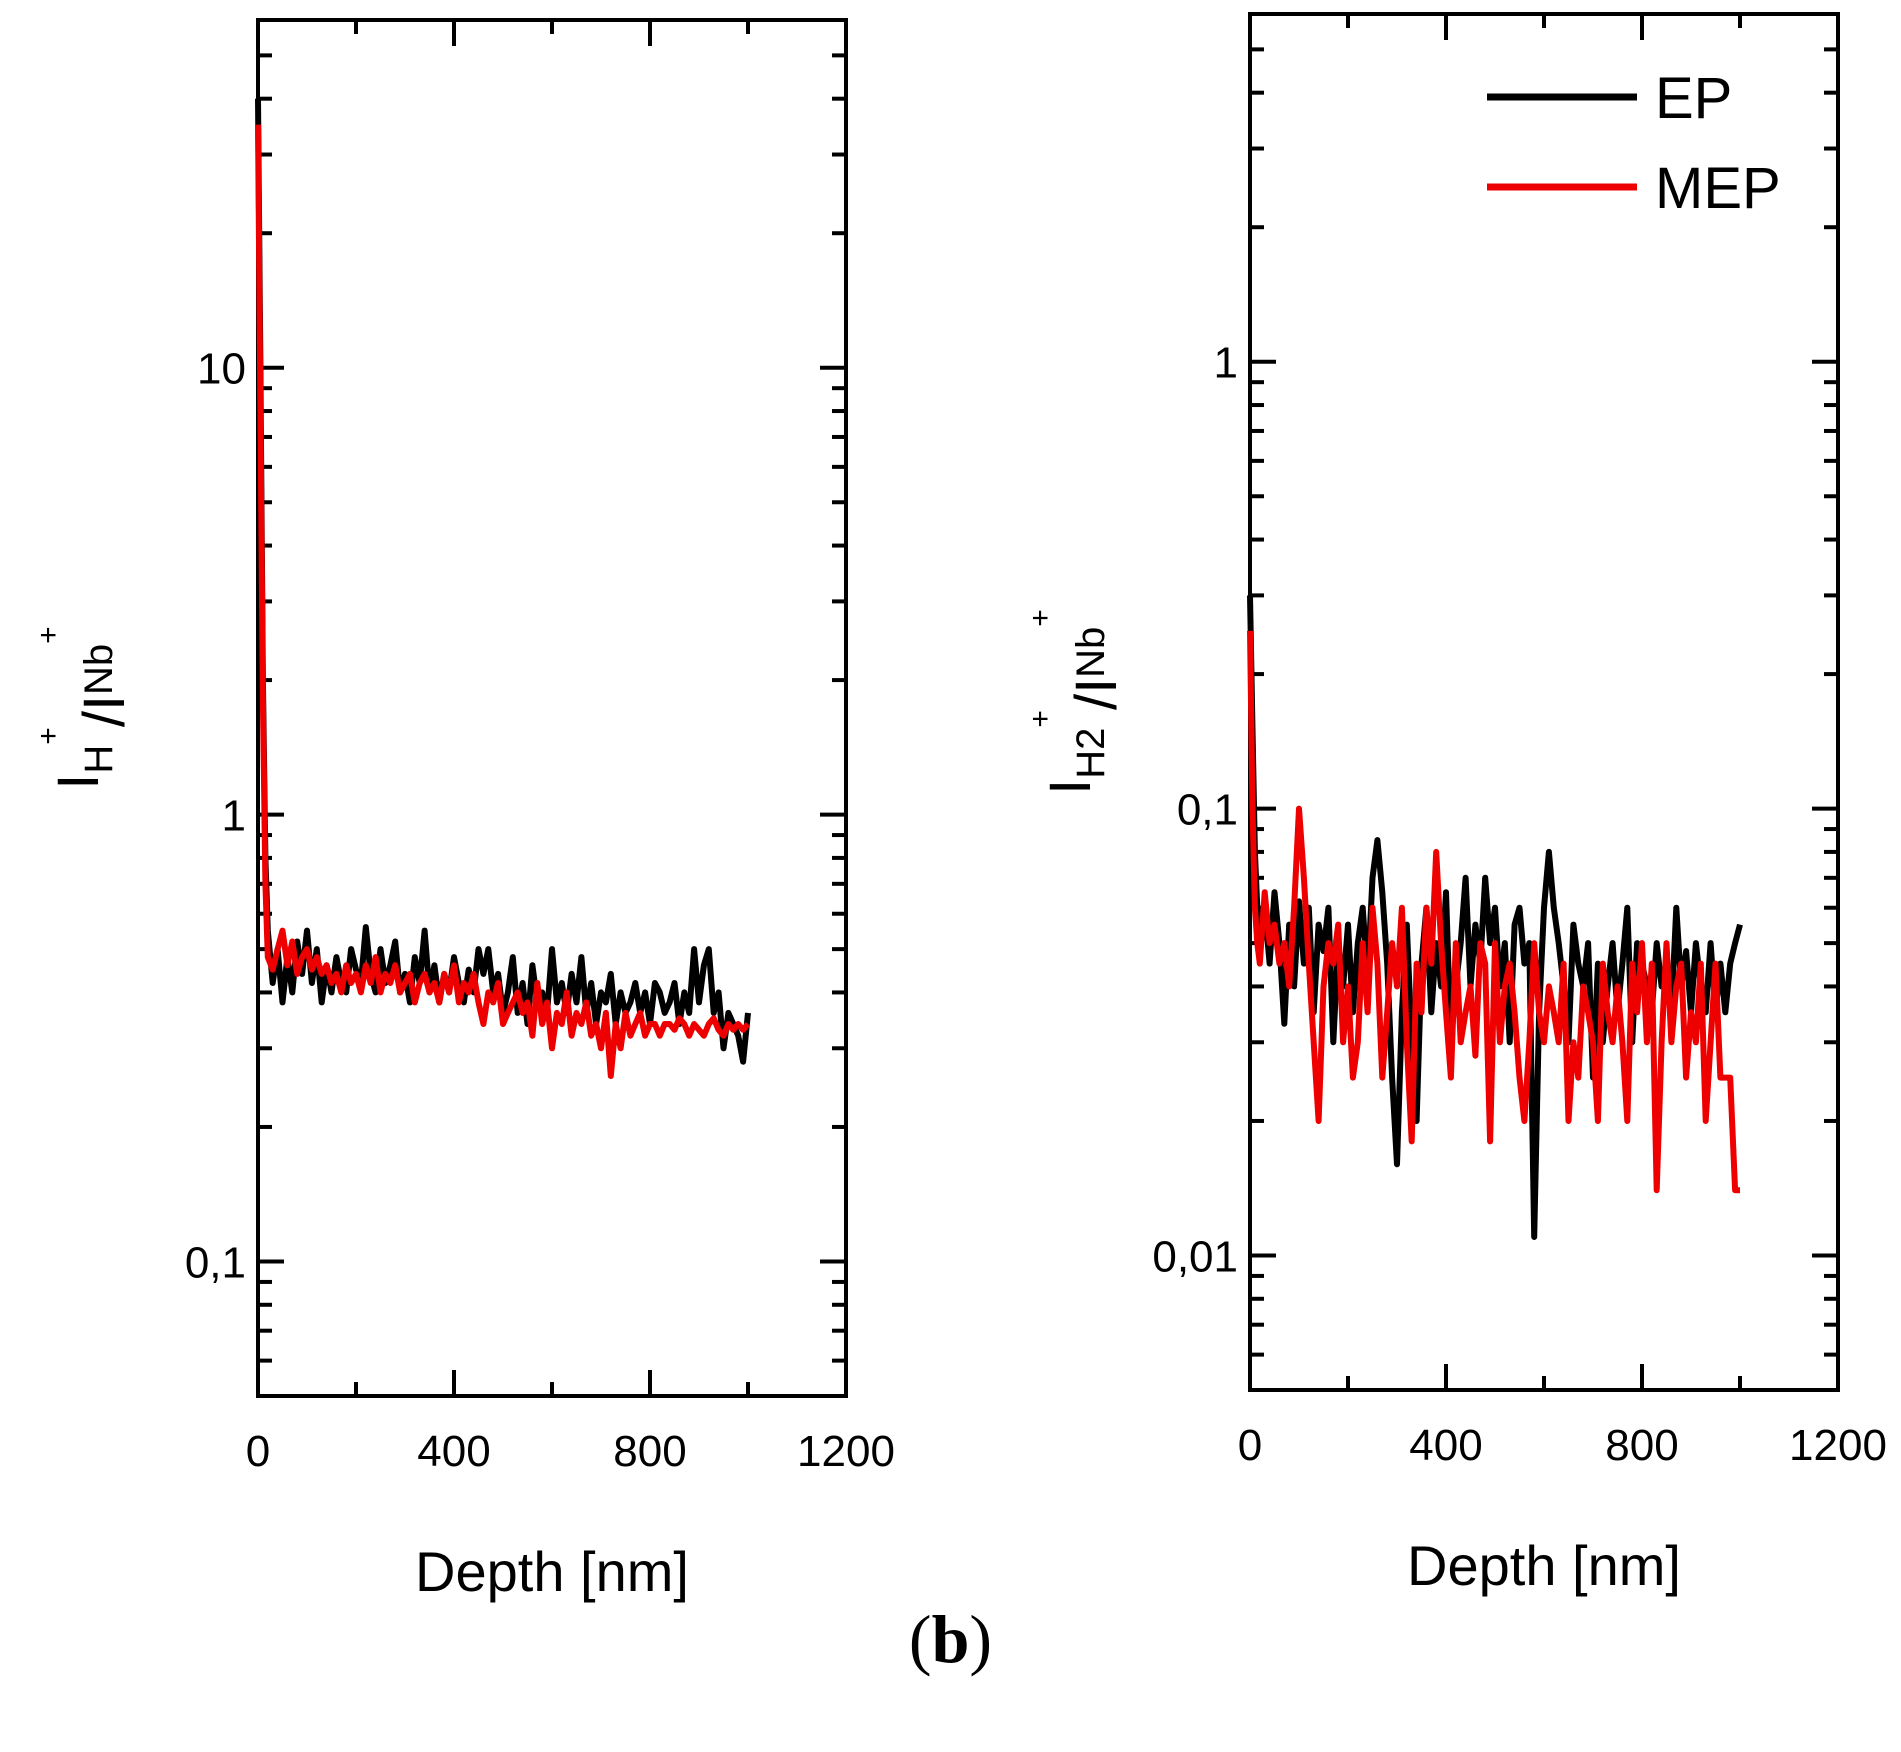  I want to click on y-tick-label: 0,01, so click(1195, 1256).